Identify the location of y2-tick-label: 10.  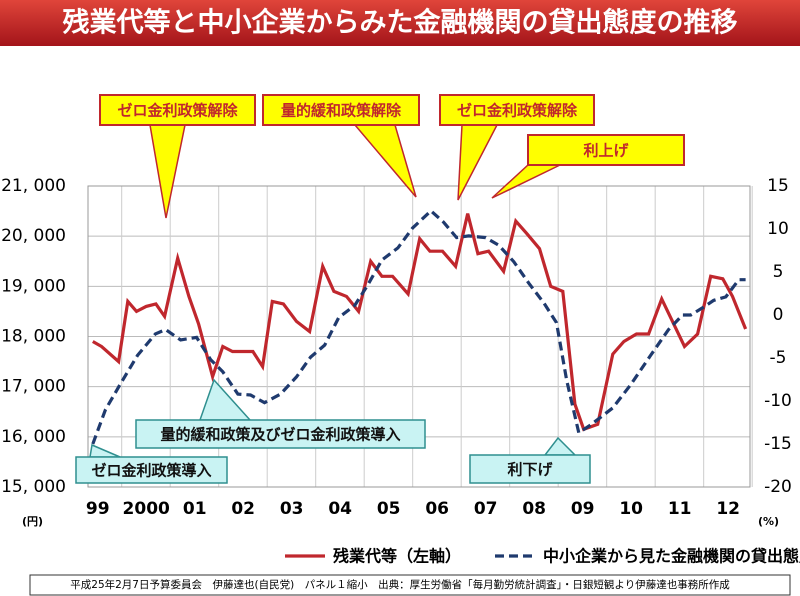
(778, 229).